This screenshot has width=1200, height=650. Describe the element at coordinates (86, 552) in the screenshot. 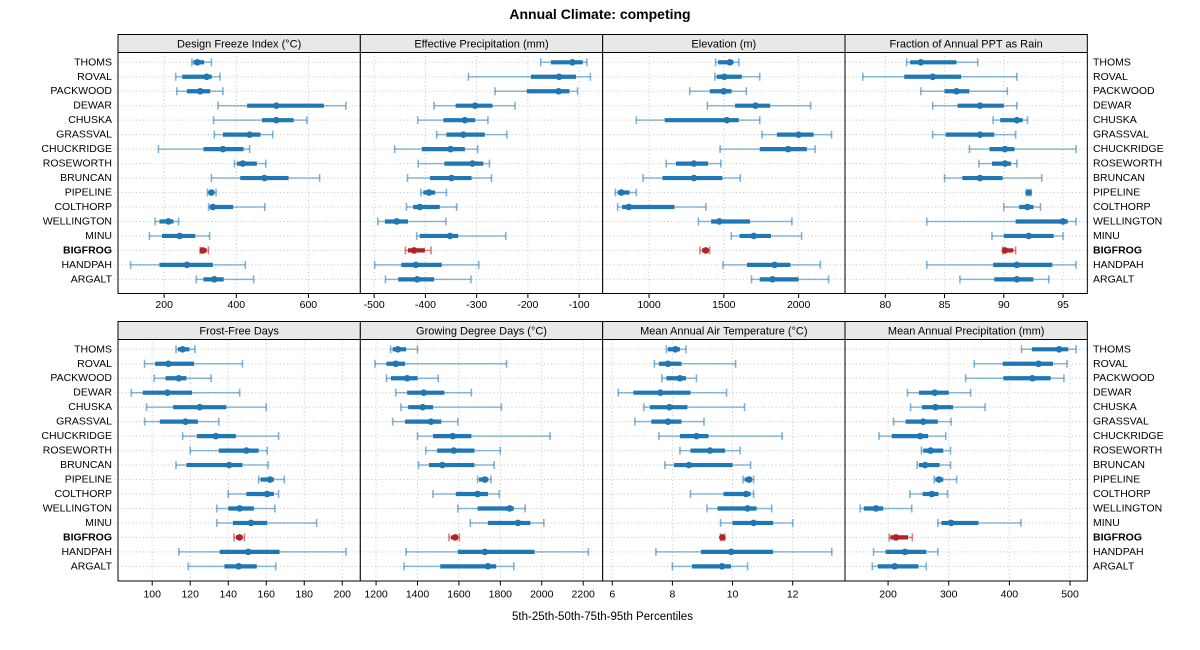

I see `site-label-left: HANDPAH` at that location.